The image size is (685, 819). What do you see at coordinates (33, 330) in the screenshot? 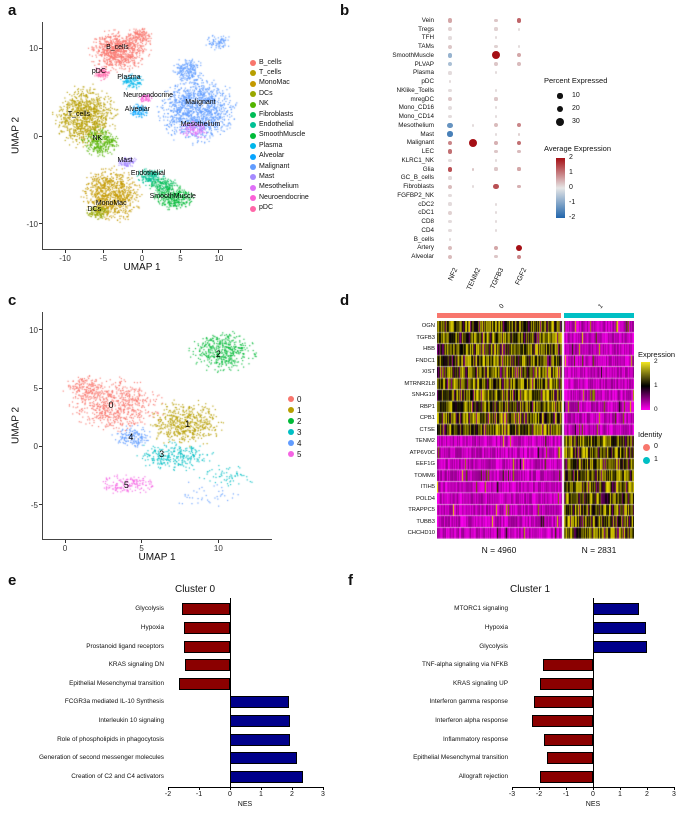
I see `axis-tick-label: 10` at bounding box center [33, 330].